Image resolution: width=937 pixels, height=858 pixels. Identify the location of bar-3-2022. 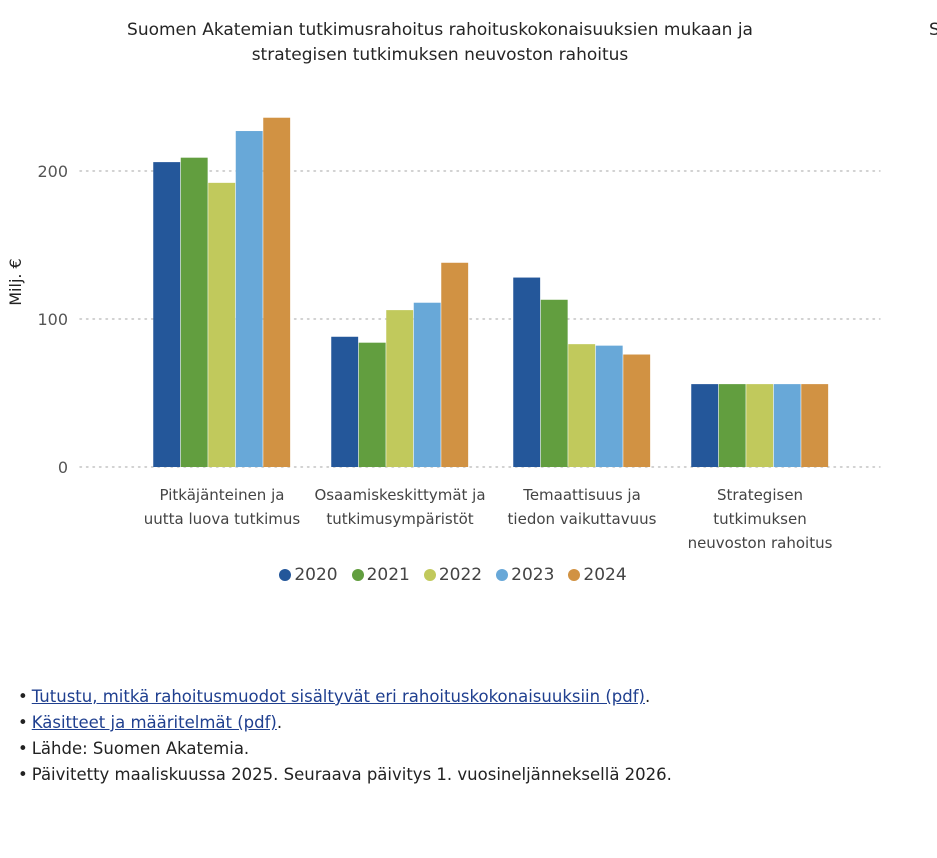
(582, 405).